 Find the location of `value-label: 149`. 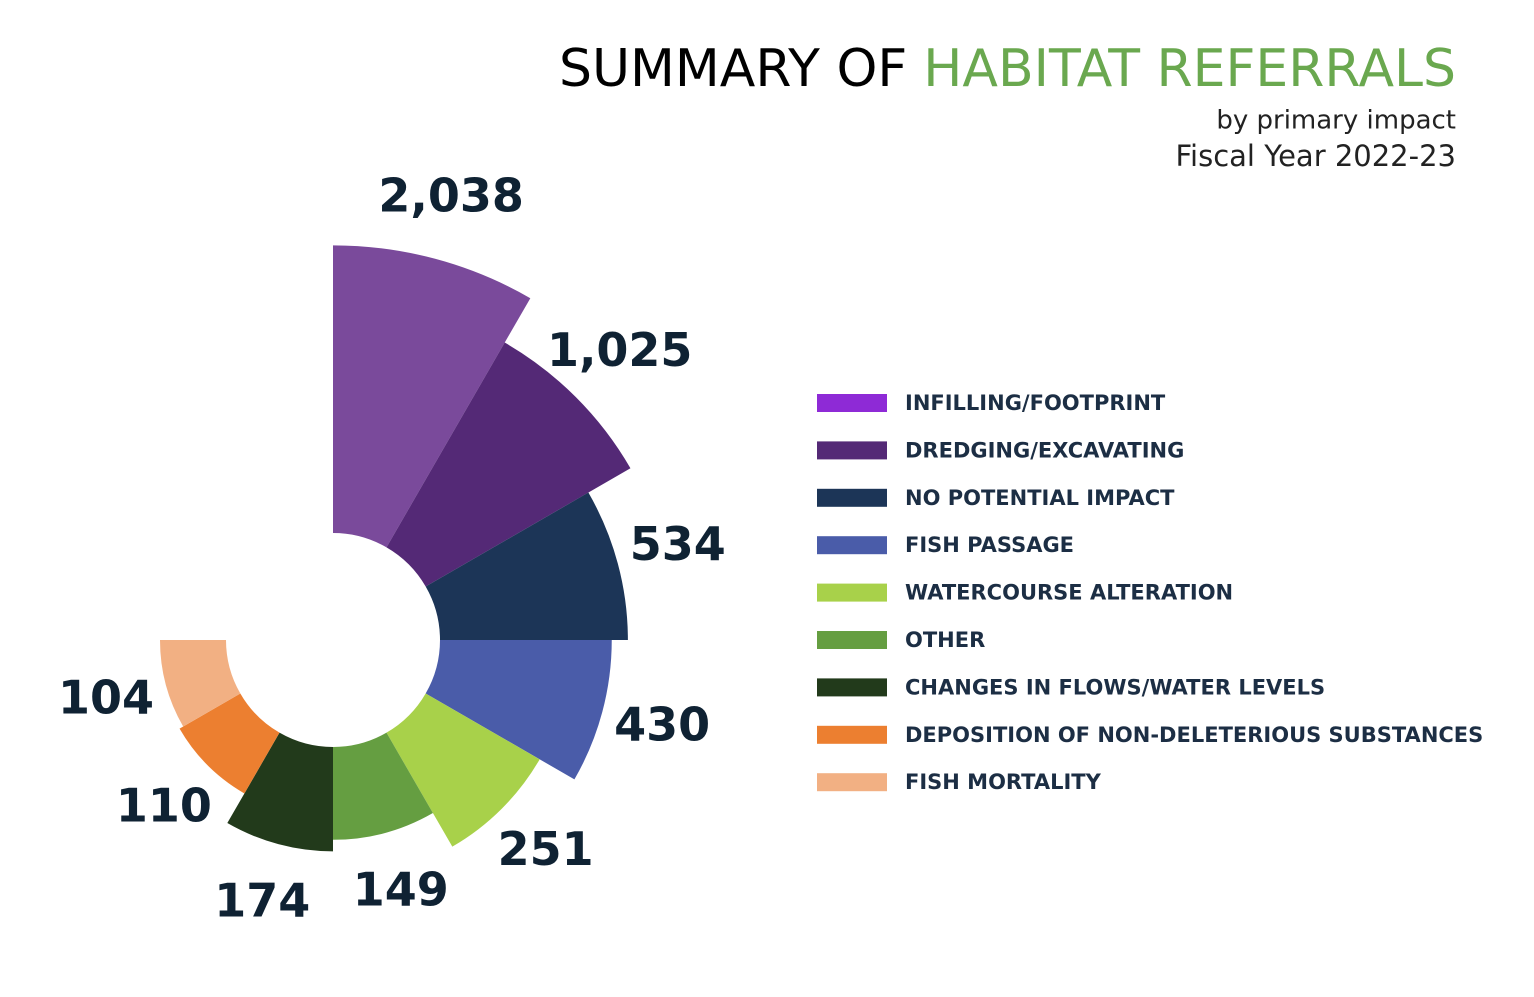

value-label: 149 is located at coordinates (401, 889).